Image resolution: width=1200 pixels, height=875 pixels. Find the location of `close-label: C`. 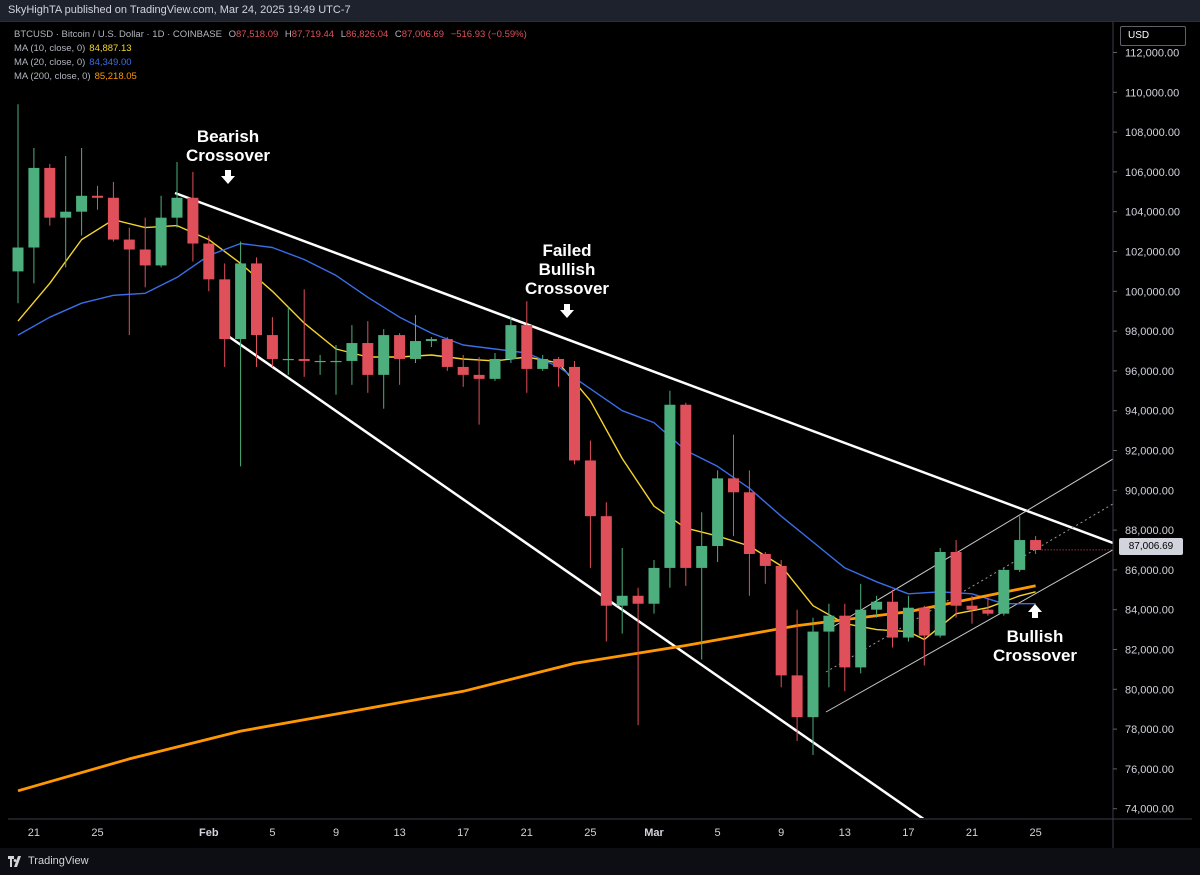

close-label: C is located at coordinates (398, 34).